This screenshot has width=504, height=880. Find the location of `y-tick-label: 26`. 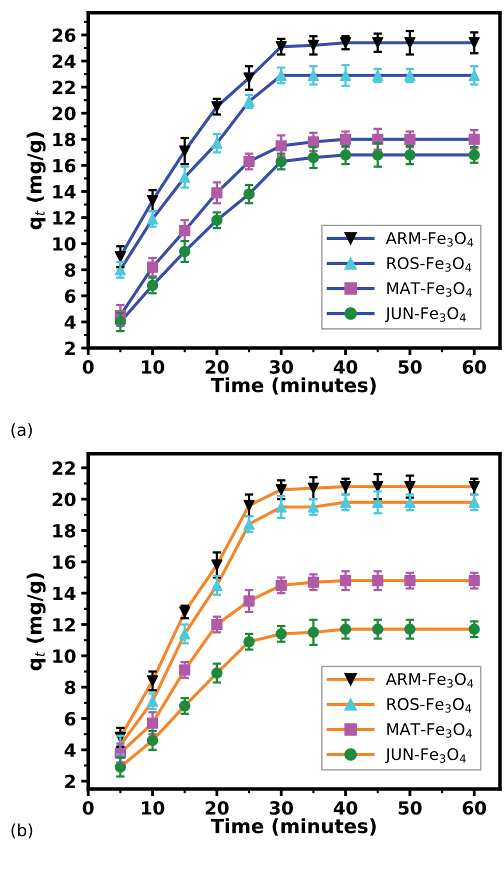

y-tick-label: 26 is located at coordinates (64, 35).